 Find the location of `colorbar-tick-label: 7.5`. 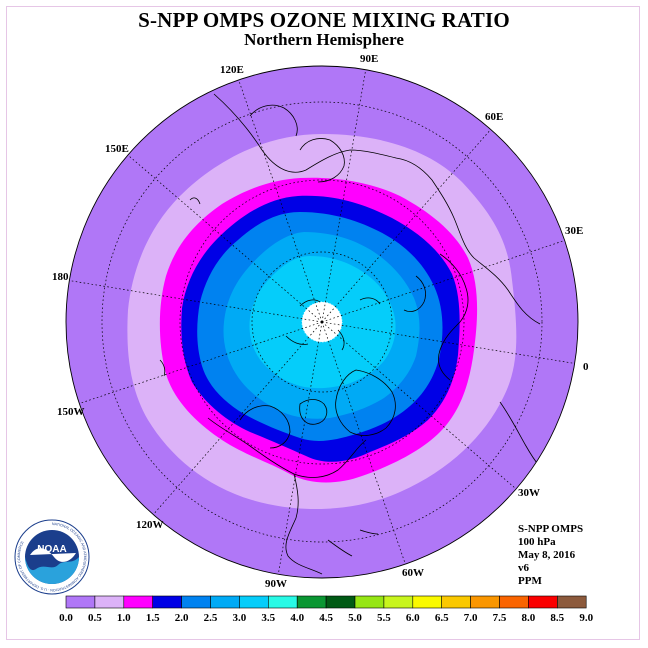

colorbar-tick-label: 7.5 is located at coordinates (500, 618).